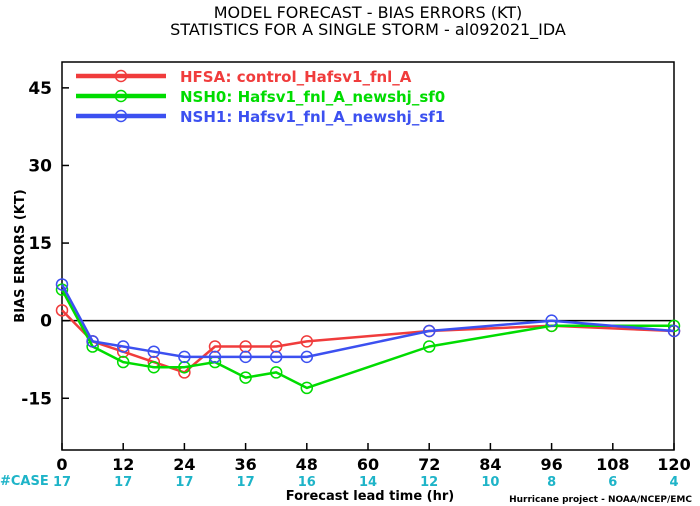 The height and width of the screenshot is (506, 700). What do you see at coordinates (368, 482) in the screenshot?
I see `case-count: 14` at bounding box center [368, 482].